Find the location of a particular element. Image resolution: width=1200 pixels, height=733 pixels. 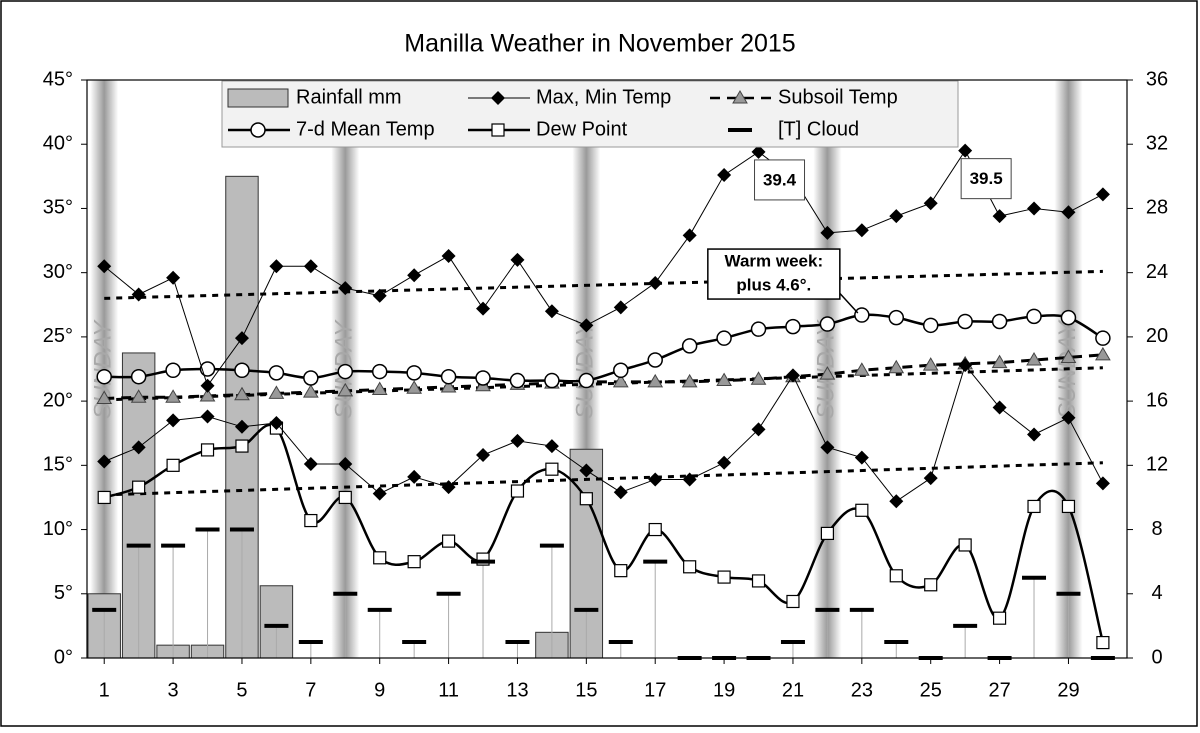

x-tick-label: 21 is located at coordinates (793, 690).